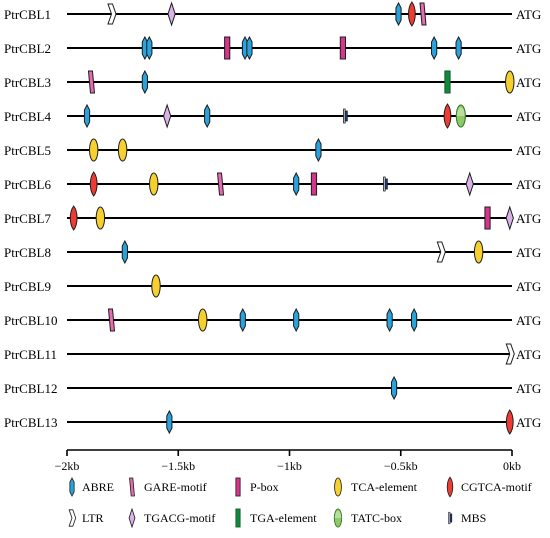 The image size is (550, 538). Describe the element at coordinates (175, 487) in the screenshot. I see `legend-label: GARE-motif` at that location.